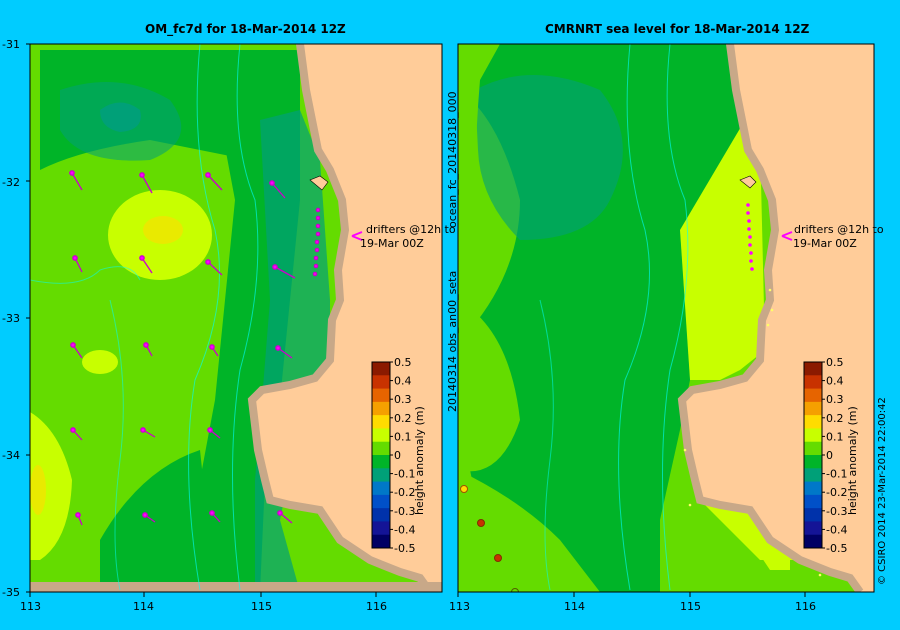 This screenshot has height=630, width=900. I want to click on right-colorbar-tick-label: 0.2, so click(835, 418).